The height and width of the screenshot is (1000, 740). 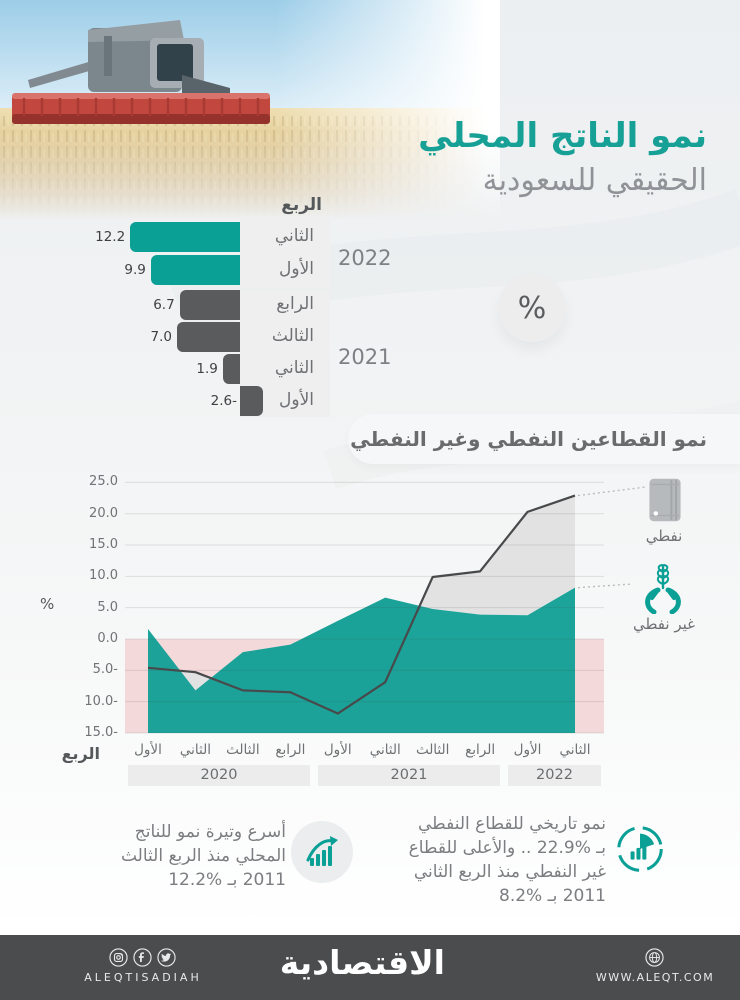 What do you see at coordinates (252, 401) in the screenshot?
I see `bar-2021-q5` at bounding box center [252, 401].